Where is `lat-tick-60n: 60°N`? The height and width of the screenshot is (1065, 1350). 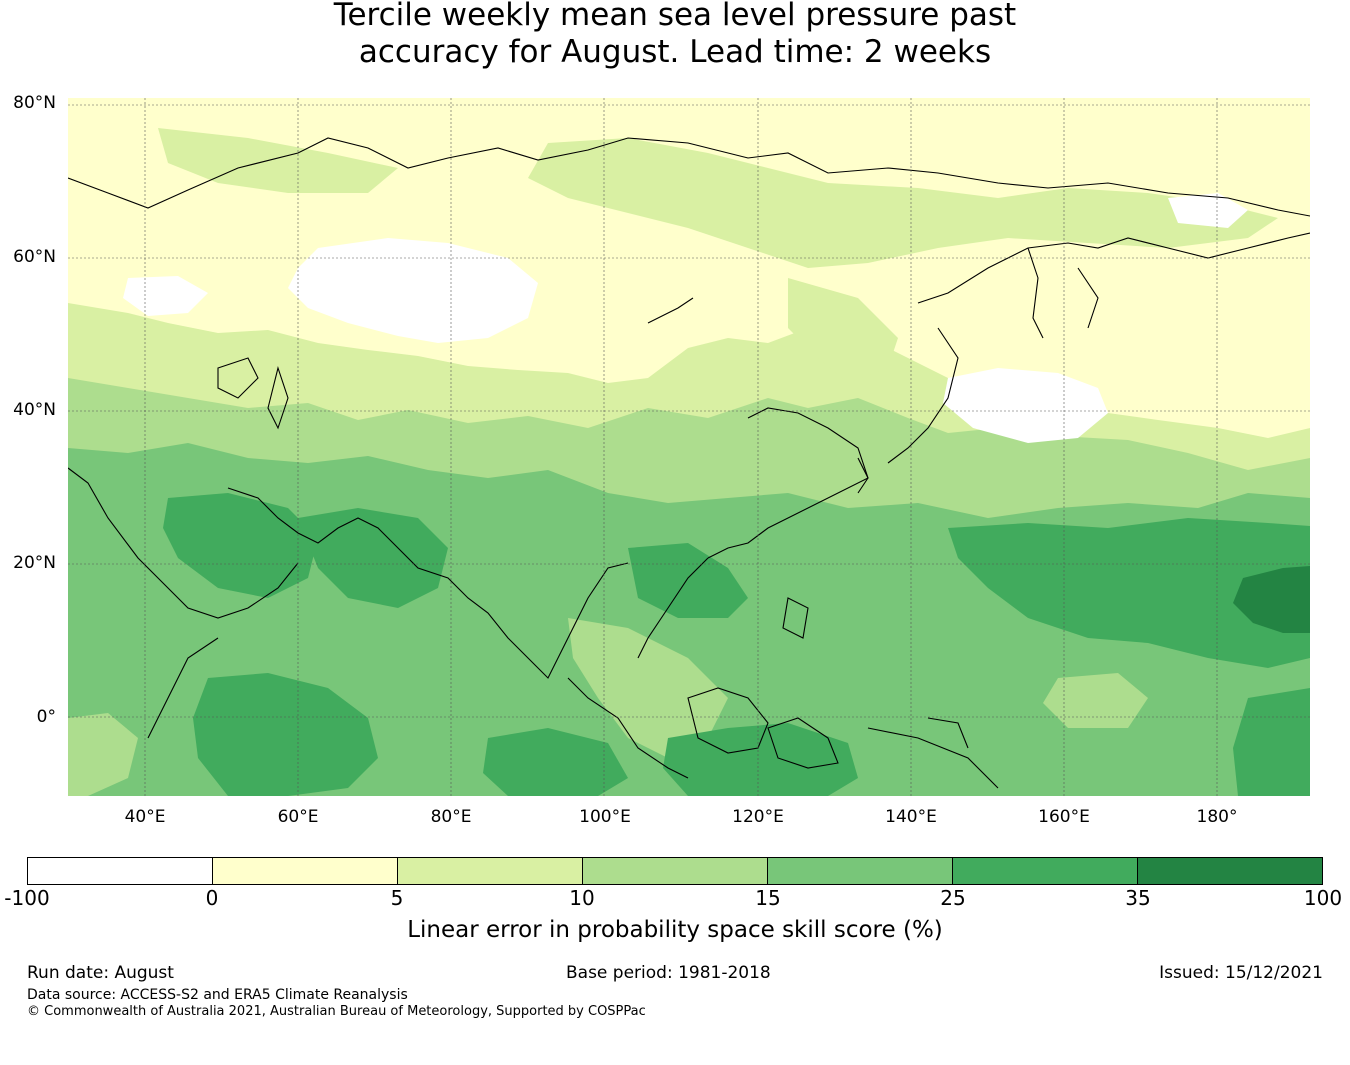
lat-tick-60n: 60°N is located at coordinates (34, 257).